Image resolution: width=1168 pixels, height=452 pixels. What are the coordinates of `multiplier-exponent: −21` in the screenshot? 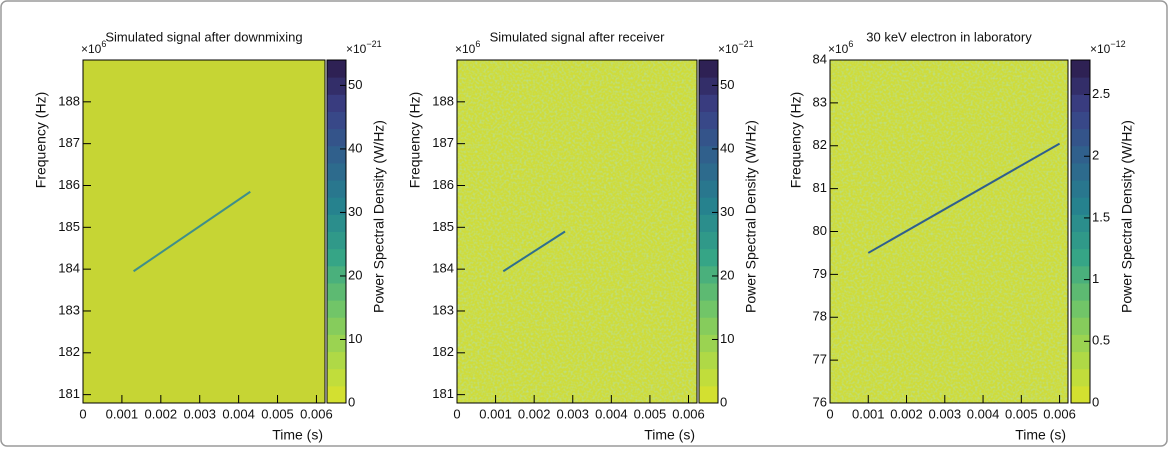 It's located at (745, 44).